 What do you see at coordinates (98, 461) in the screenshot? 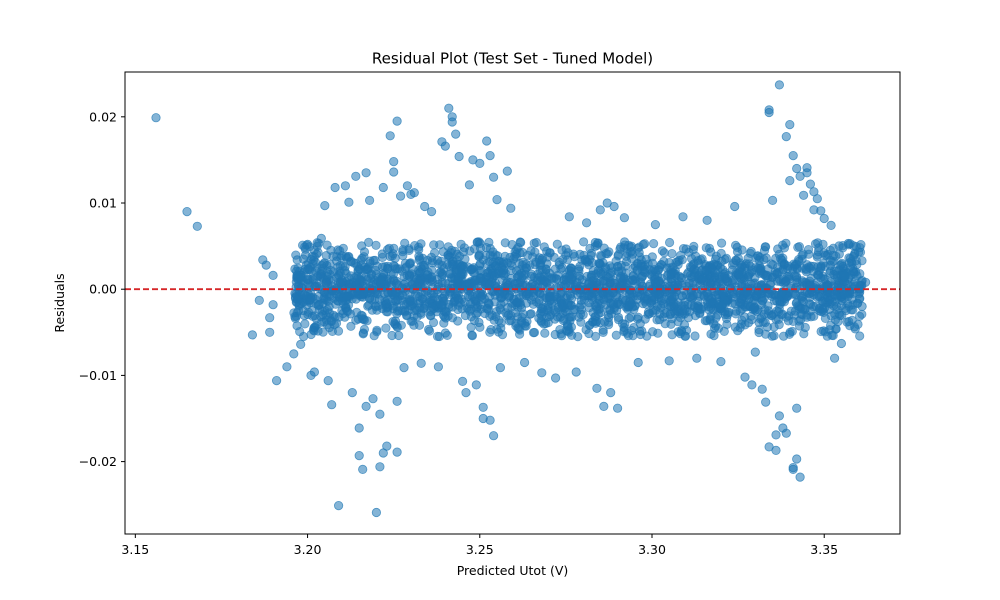
I see `y-tick-label: −0.02` at bounding box center [98, 461].